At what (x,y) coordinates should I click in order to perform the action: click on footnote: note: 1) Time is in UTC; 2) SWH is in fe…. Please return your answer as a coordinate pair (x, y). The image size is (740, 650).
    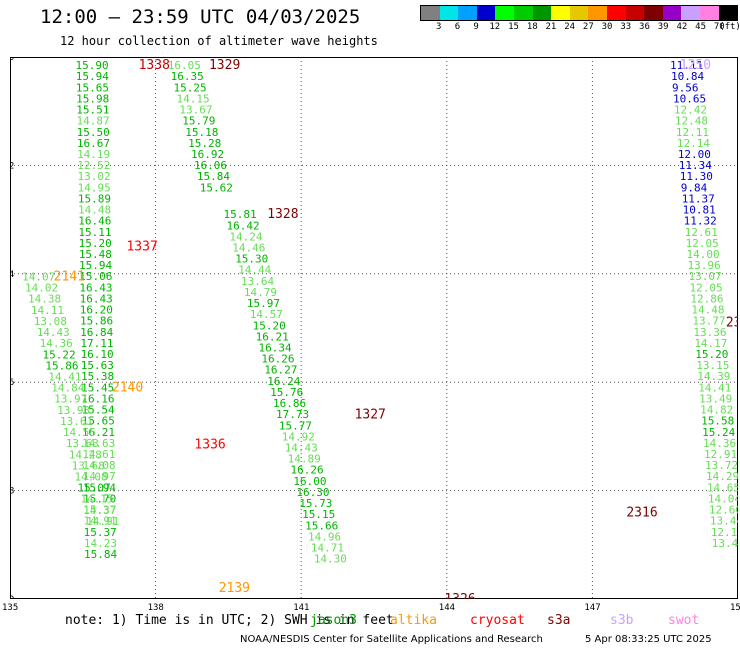
    Looking at the image, I should click on (229, 620).